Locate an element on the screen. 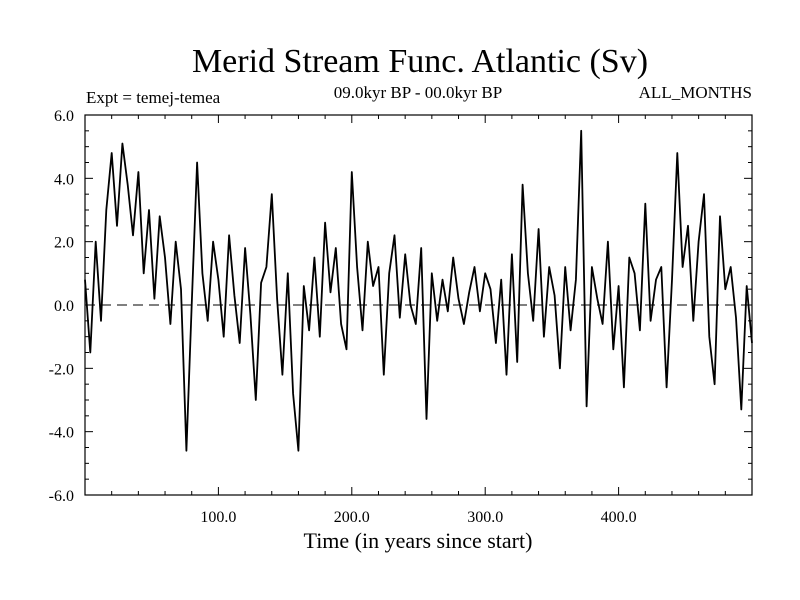  chart-title: Merid Stream Func. Atlantic (Sv) is located at coordinates (420, 61).